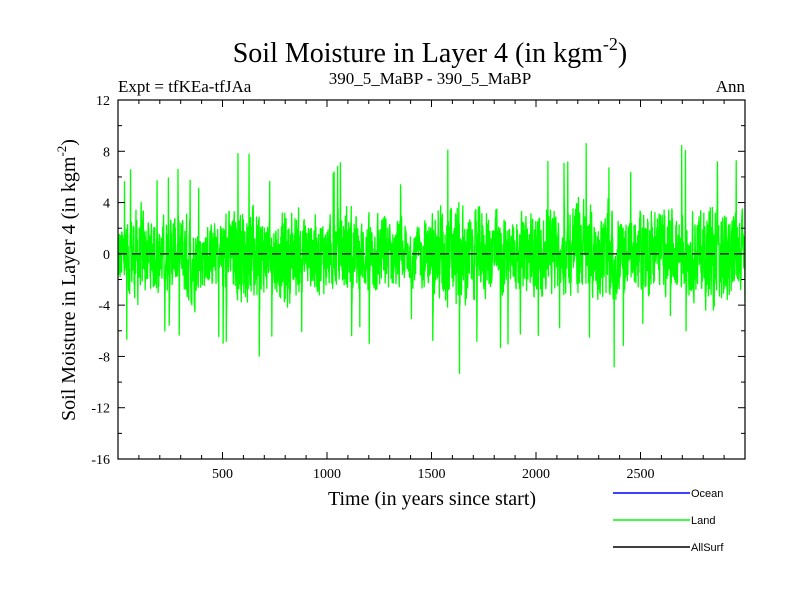 The height and width of the screenshot is (600, 800). I want to click on y-axis-label-superscript: -2, so click(61, 151).